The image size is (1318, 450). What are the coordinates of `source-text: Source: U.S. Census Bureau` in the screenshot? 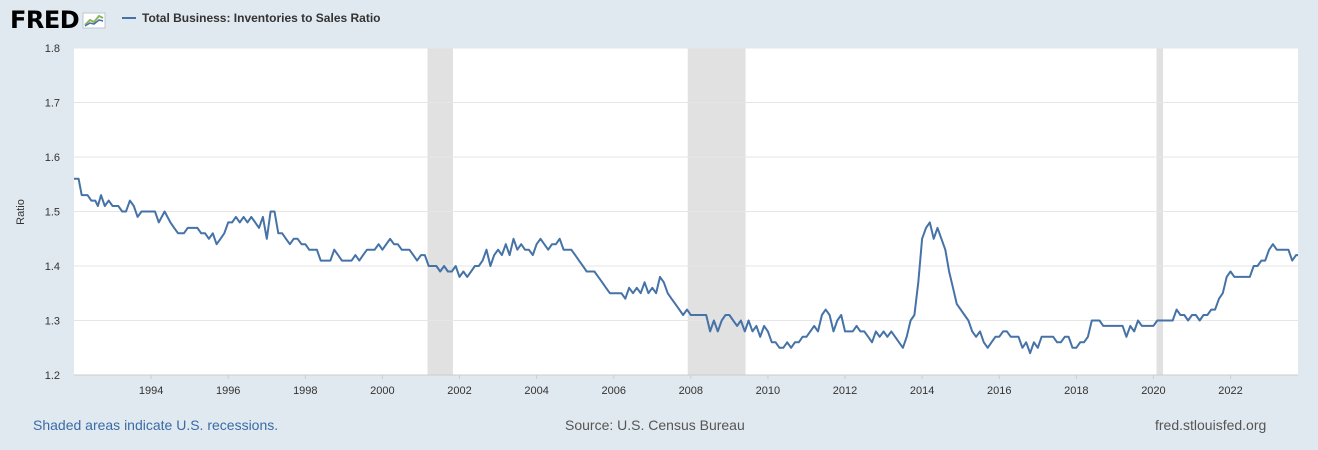 It's located at (655, 425).